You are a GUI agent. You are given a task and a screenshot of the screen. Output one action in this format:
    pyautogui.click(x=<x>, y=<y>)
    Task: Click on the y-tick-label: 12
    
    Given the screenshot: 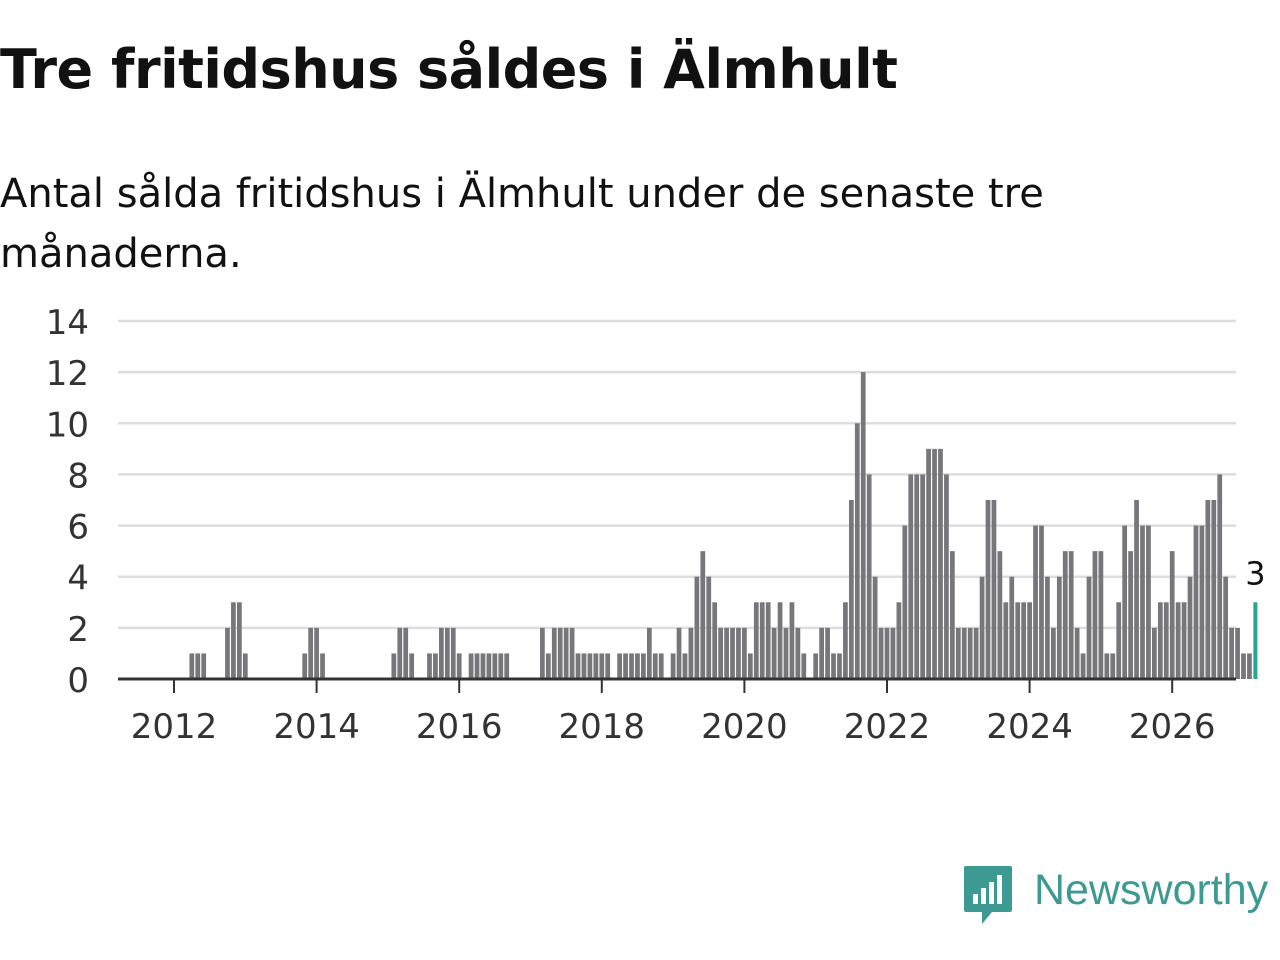 What is the action you would take?
    pyautogui.click(x=67, y=374)
    